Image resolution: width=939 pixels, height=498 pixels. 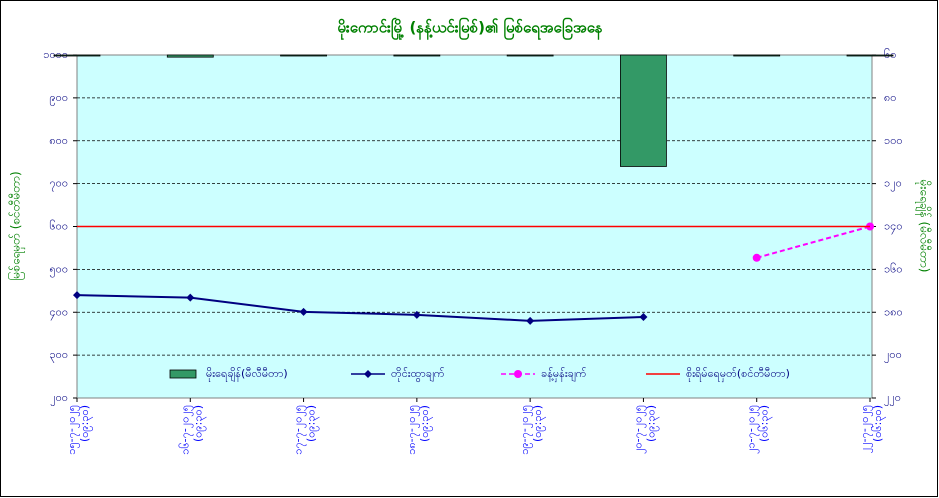 I want to click on y-tick-label: ၄၀၀, so click(x=58, y=312).